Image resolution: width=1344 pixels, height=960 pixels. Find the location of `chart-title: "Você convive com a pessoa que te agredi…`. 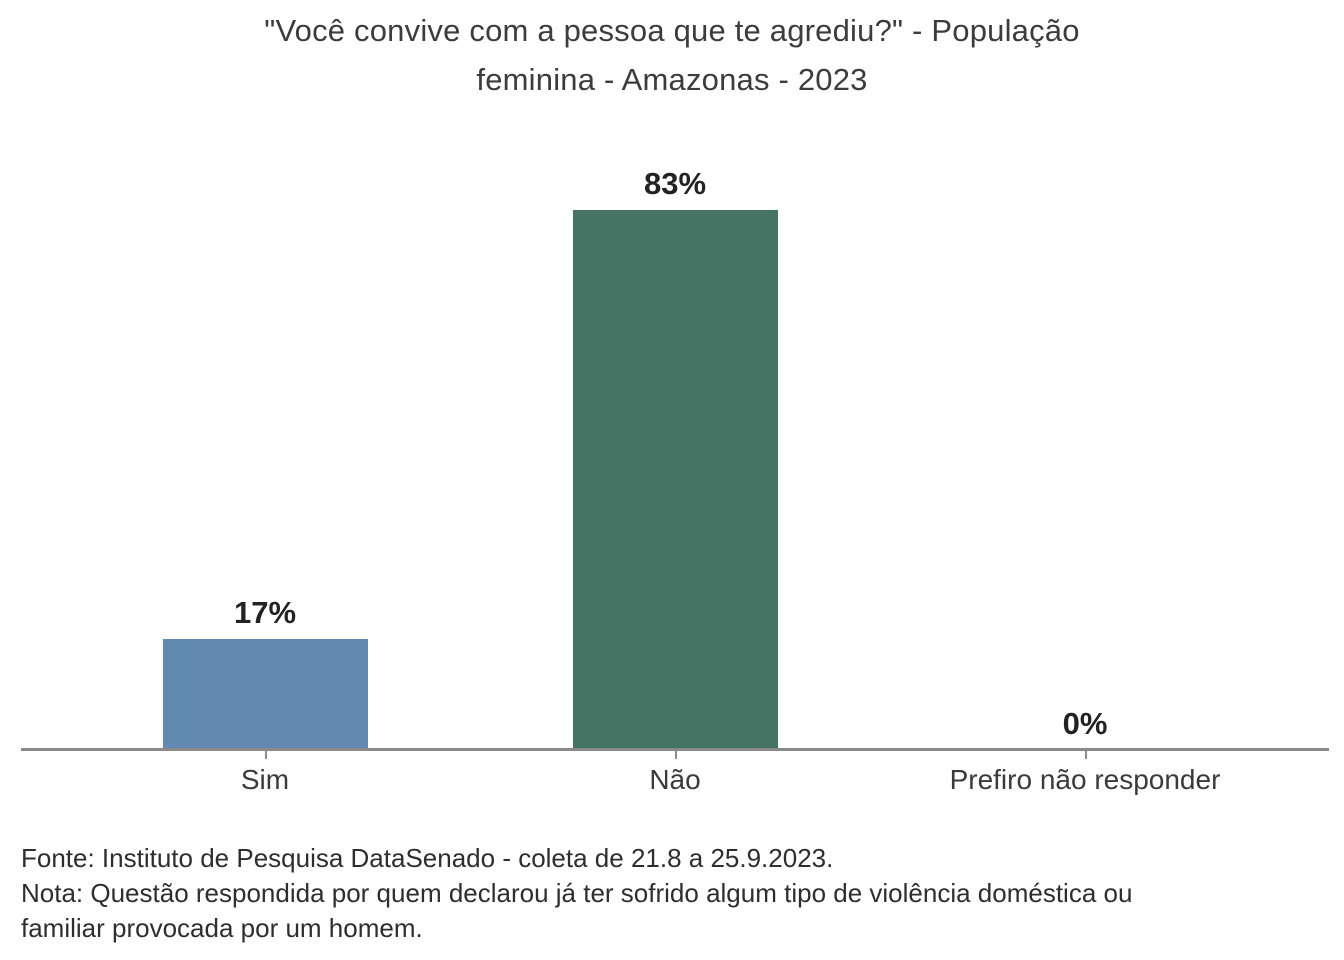

chart-title: "Você convive com a pessoa que te agredi… is located at coordinates (672, 55).